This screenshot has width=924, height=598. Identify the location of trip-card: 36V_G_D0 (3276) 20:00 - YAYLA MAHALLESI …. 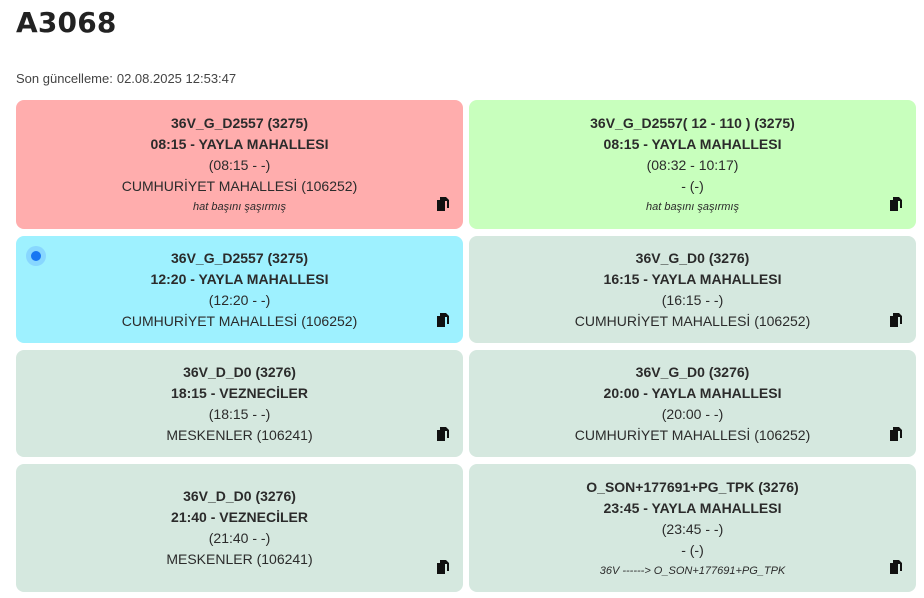
(692, 403).